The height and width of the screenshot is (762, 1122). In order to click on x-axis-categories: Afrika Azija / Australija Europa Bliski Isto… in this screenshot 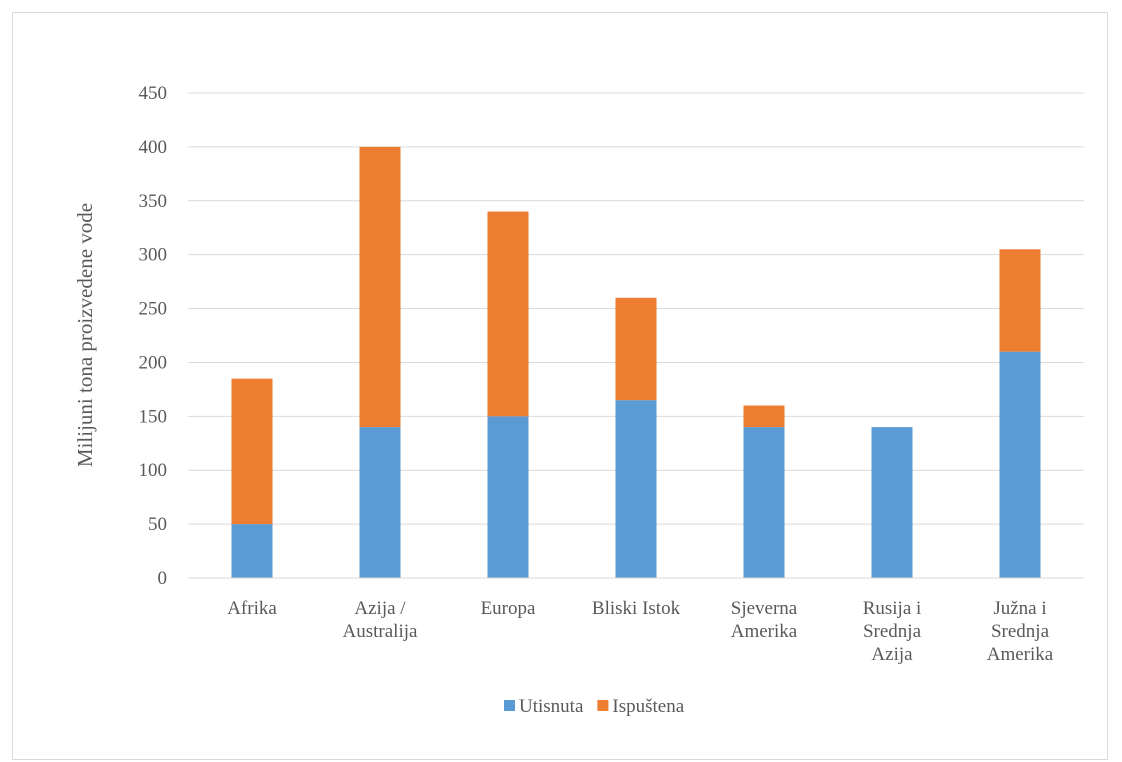, I will do `click(640, 631)`.